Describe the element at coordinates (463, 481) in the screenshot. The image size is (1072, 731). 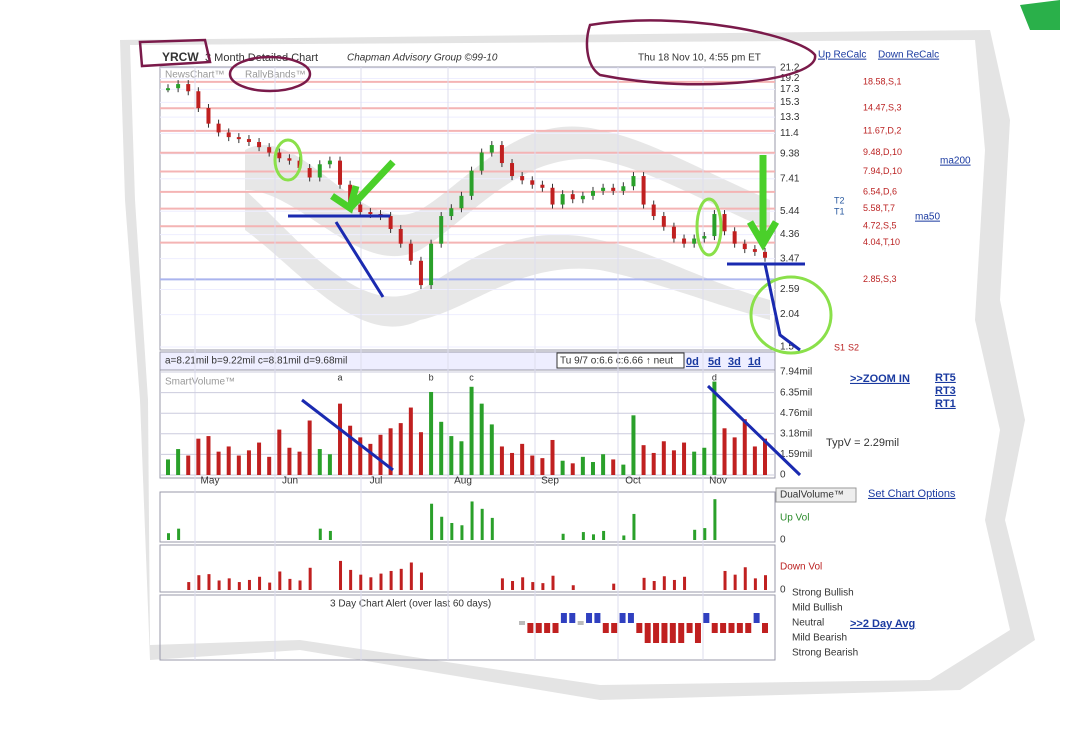
I see `month-label: Aug` at that location.